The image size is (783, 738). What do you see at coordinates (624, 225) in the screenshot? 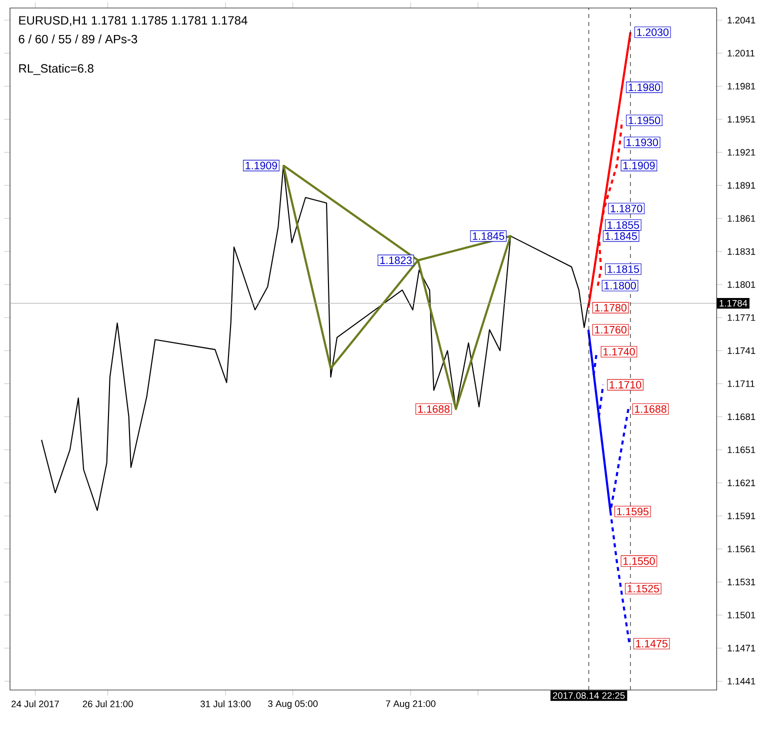
I see `annotation: 1.1855` at bounding box center [624, 225].